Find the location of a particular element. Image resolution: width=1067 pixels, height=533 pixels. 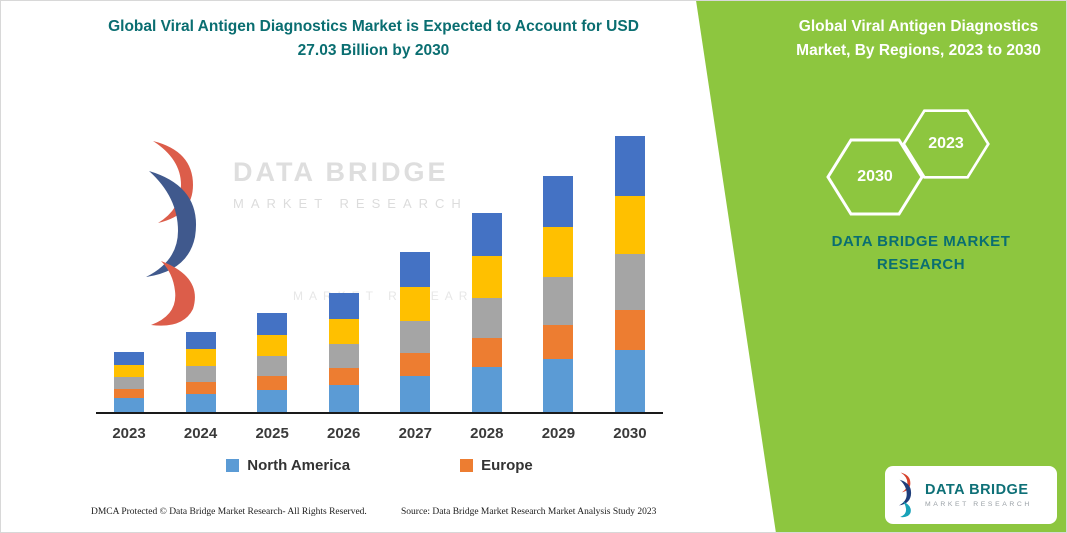

bar-2024 is located at coordinates (200, 372).